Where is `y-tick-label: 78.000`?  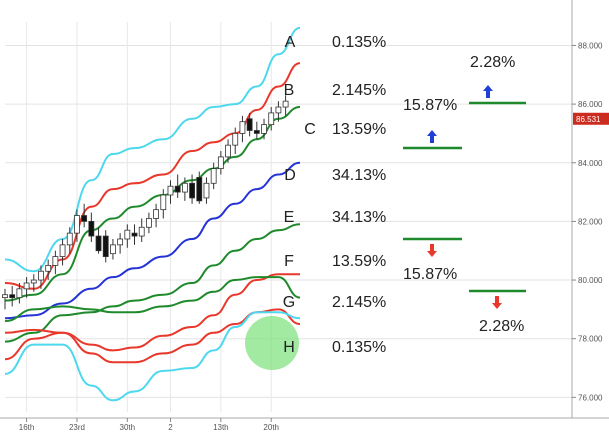 y-tick-label: 78.000 is located at coordinates (590, 339).